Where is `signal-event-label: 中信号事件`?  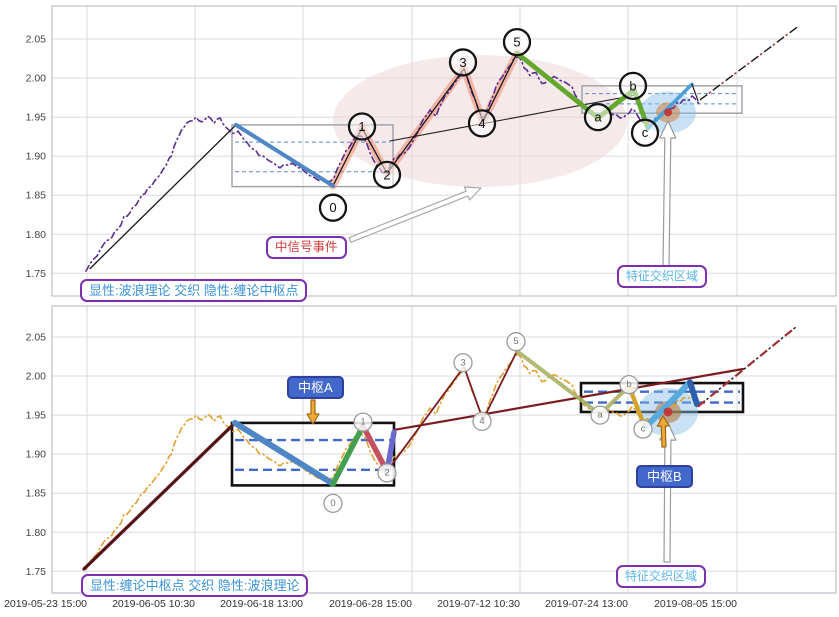 signal-event-label: 中信号事件 is located at coordinates (306, 247).